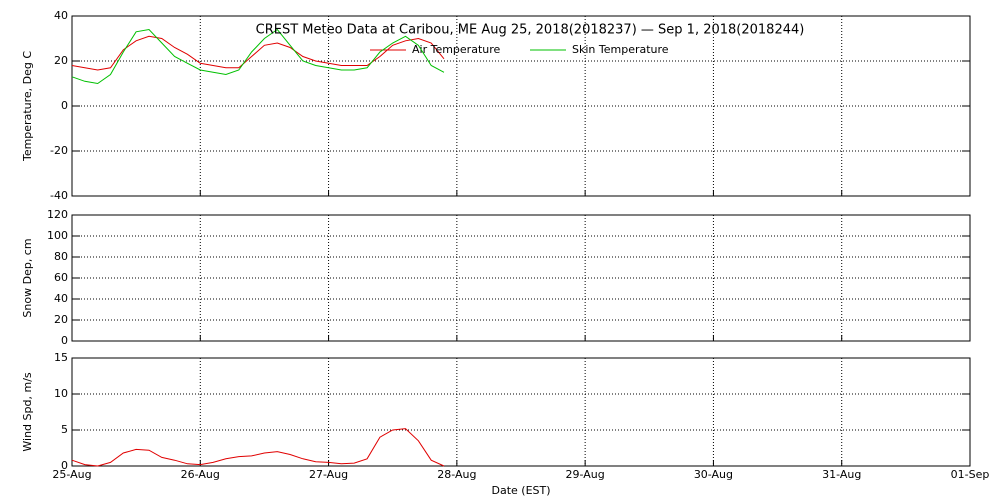 Image resolution: width=1000 pixels, height=500 pixels. Describe the element at coordinates (57, 235) in the screenshot. I see `y-tick-label: 100` at that location.